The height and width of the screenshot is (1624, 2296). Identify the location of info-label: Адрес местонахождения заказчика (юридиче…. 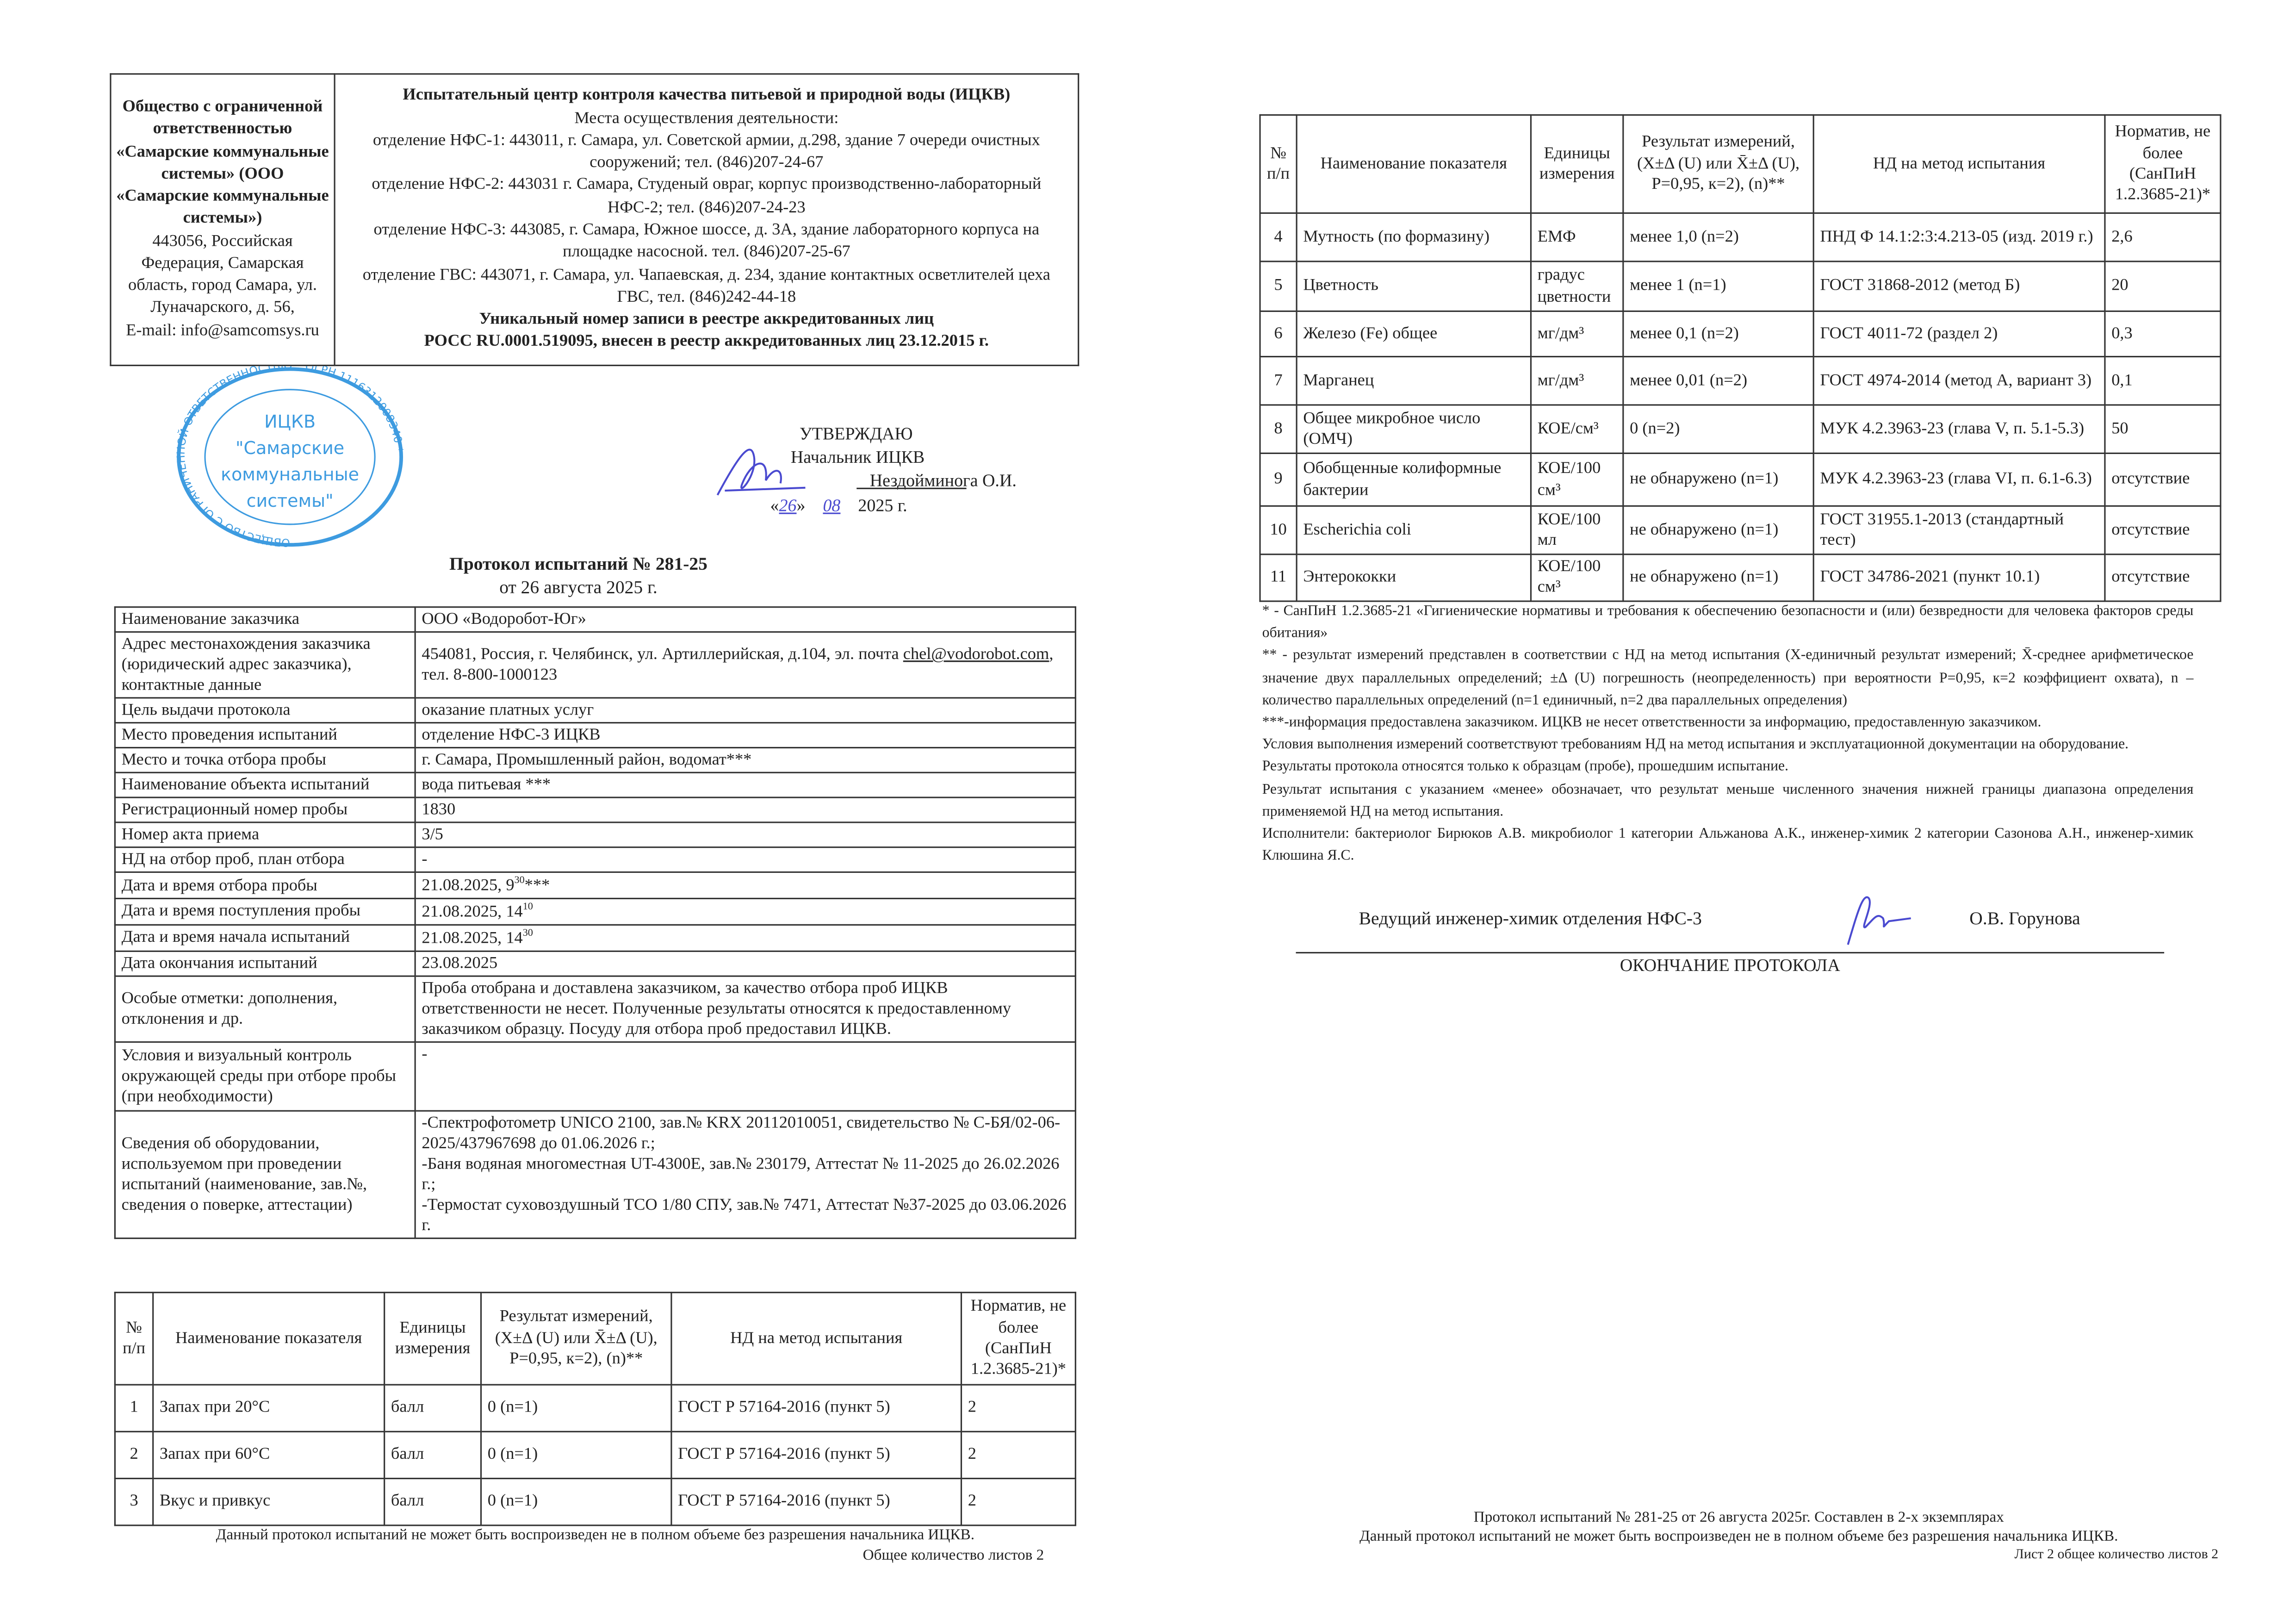
(265, 665).